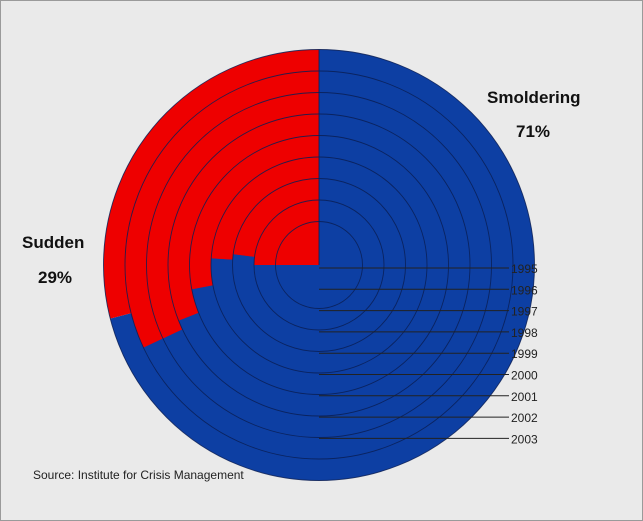 This screenshot has width=643, height=521. Describe the element at coordinates (524, 333) in the screenshot. I see `year-label-1998: 1998` at that location.